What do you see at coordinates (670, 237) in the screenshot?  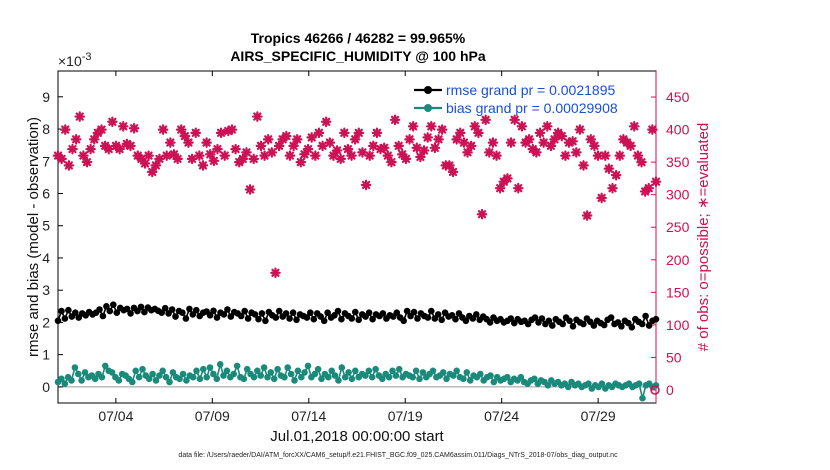 I see `y-axis-right: 0 50 100 150 200 250 300 350 400 450` at bounding box center [670, 237].